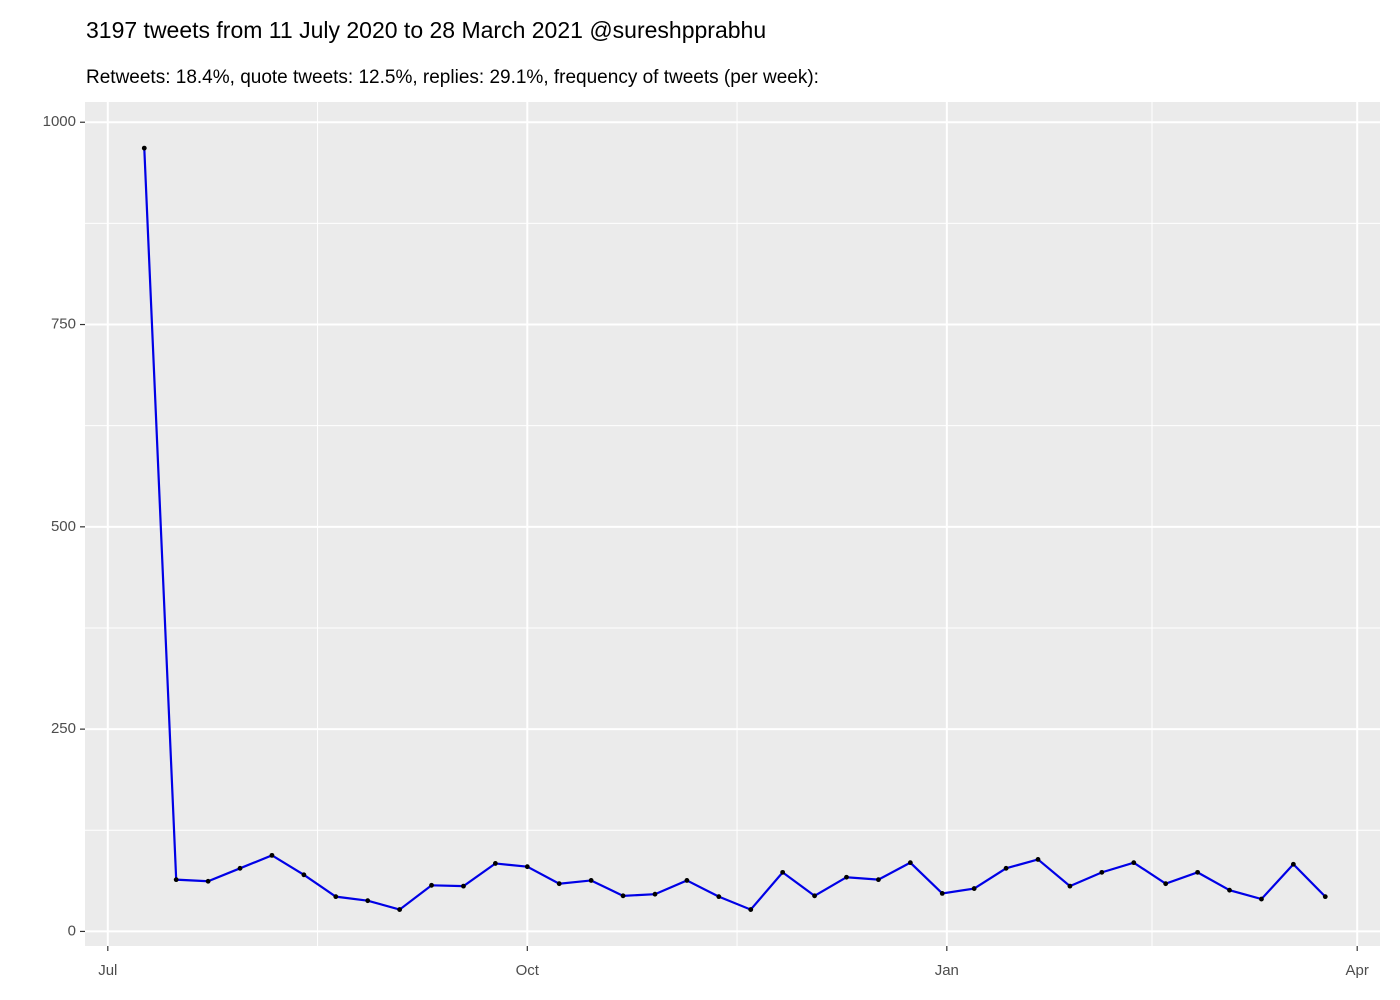 The image size is (1400, 1000). I want to click on y-tick-label: 1000, so click(59, 121).